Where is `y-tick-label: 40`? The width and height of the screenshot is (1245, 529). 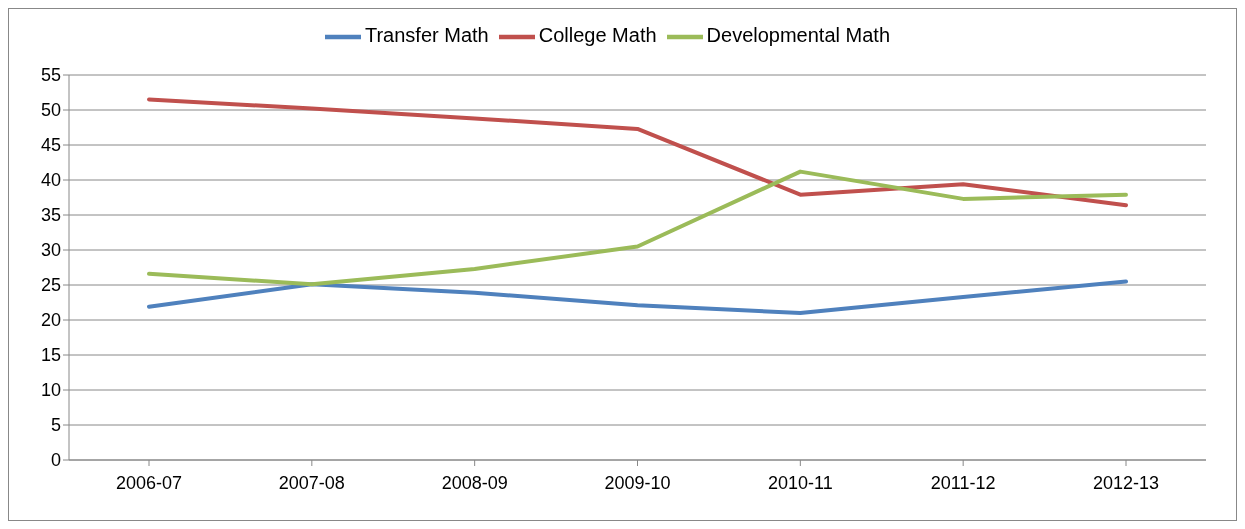 y-tick-label: 40 is located at coordinates (50, 180).